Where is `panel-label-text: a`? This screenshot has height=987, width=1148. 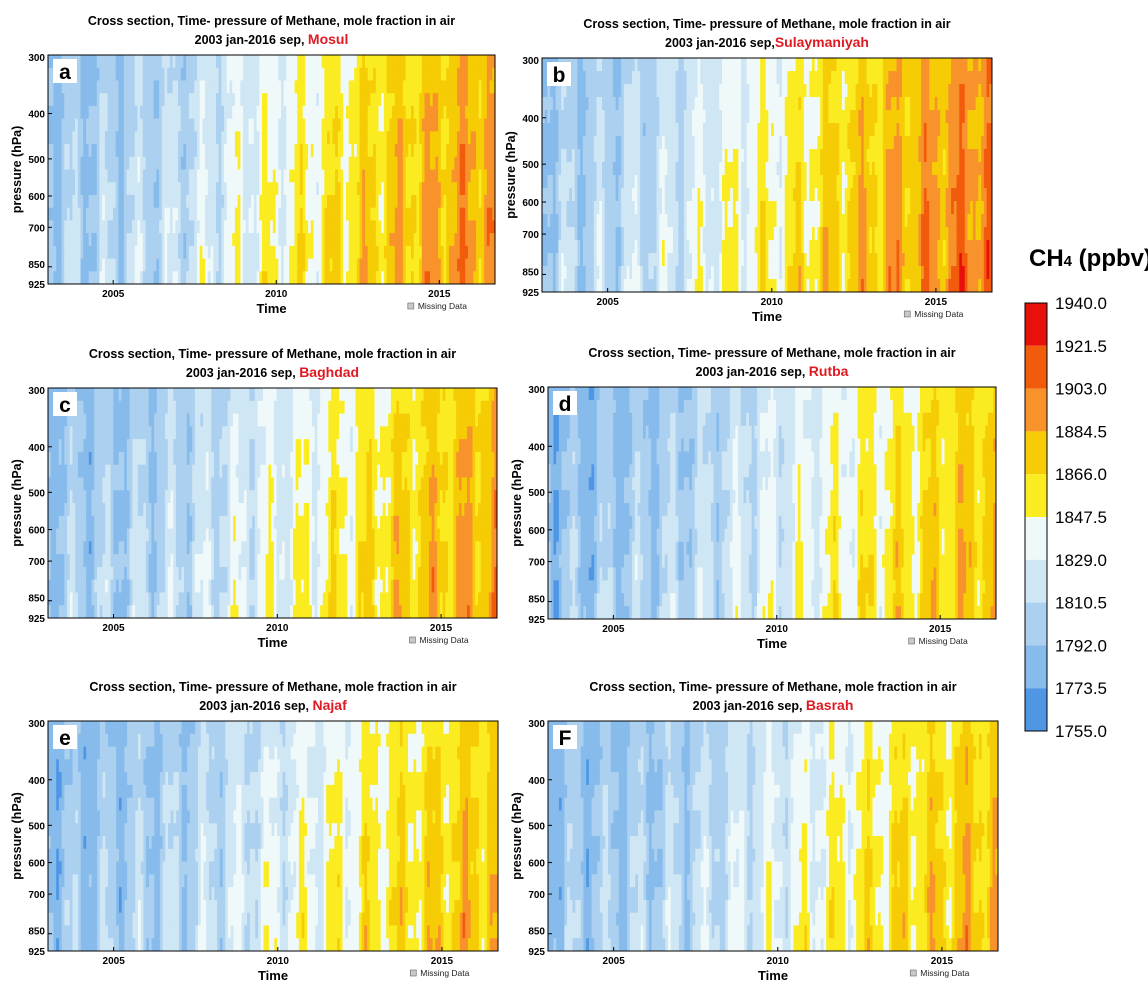 panel-label-text: a is located at coordinates (65, 72).